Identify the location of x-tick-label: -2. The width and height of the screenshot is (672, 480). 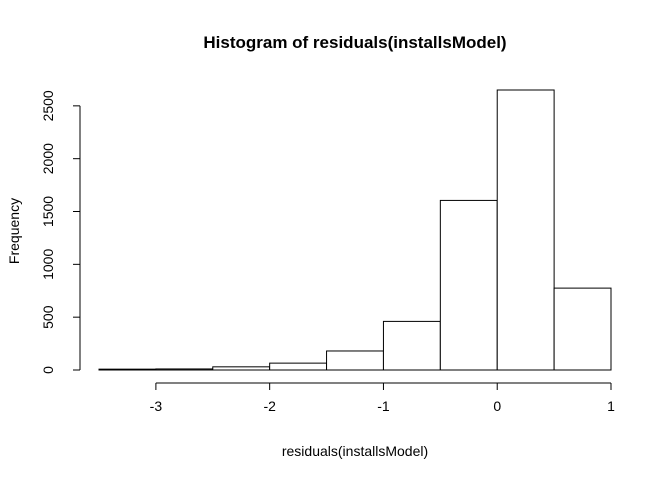
(269, 406).